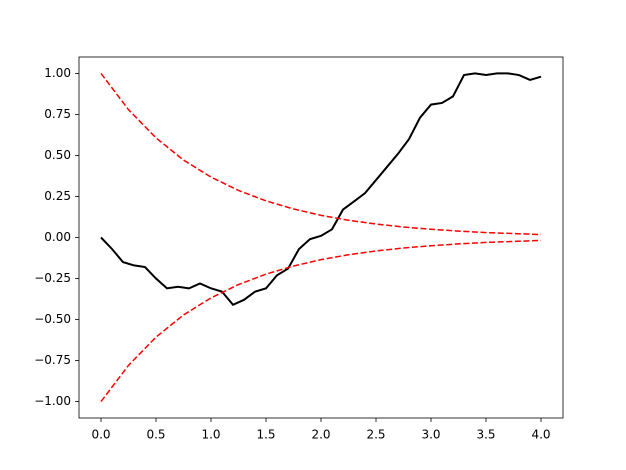 This screenshot has width=626, height=470. I want to click on y-tick-label: 0.25, so click(57, 196).